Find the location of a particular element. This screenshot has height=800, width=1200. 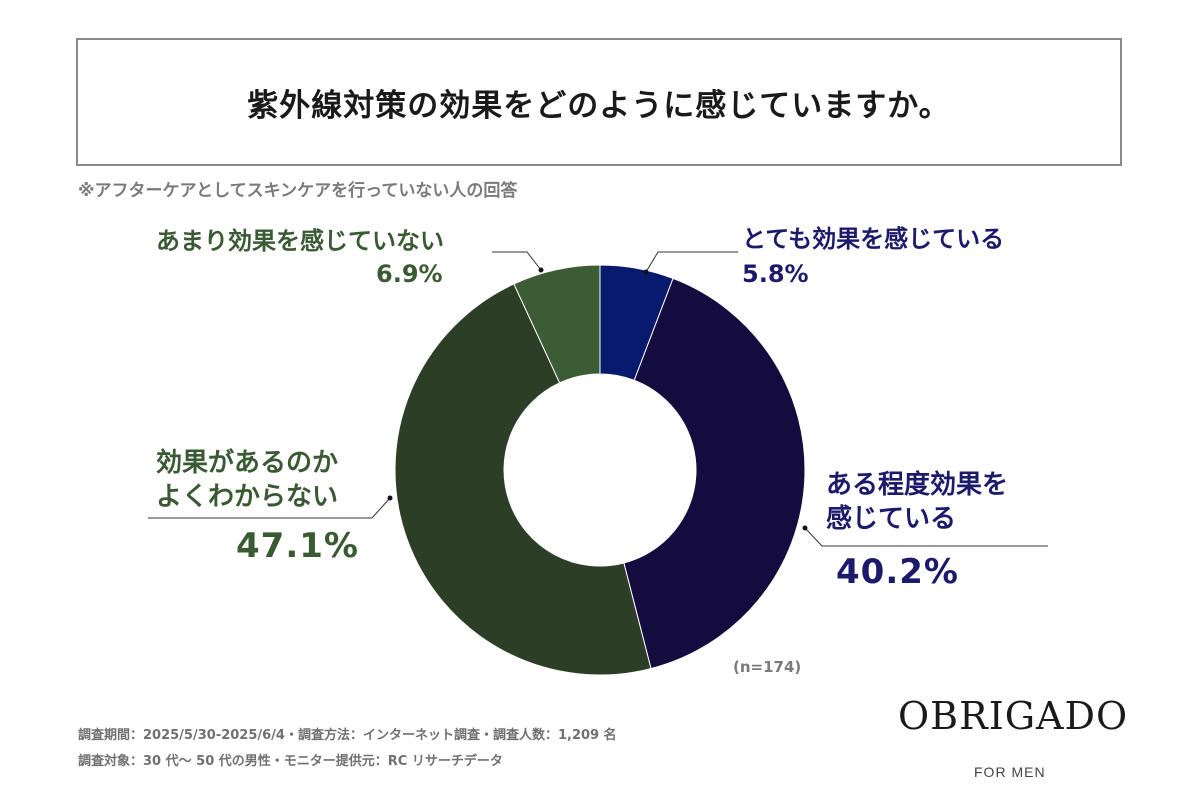

pct-unsure: 47.1% is located at coordinates (297, 546).